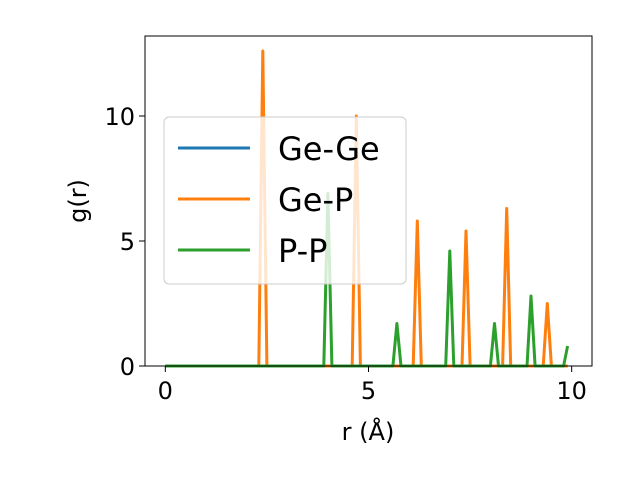 The width and height of the screenshot is (640, 484). I want to click on y-ticks: 0 5 10, so click(124, 242).